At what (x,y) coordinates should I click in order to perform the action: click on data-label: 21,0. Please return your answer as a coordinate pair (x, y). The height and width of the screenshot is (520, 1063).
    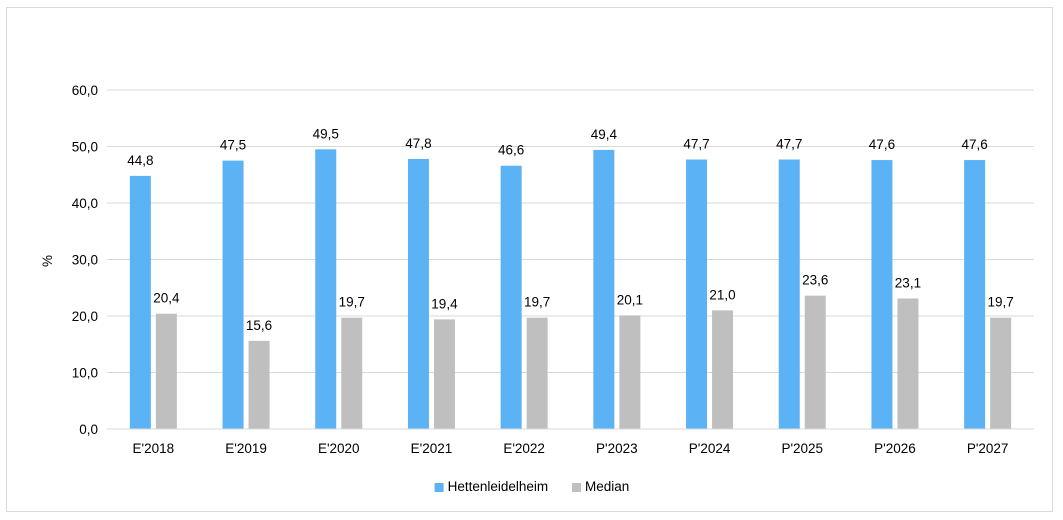
    Looking at the image, I should click on (722, 294).